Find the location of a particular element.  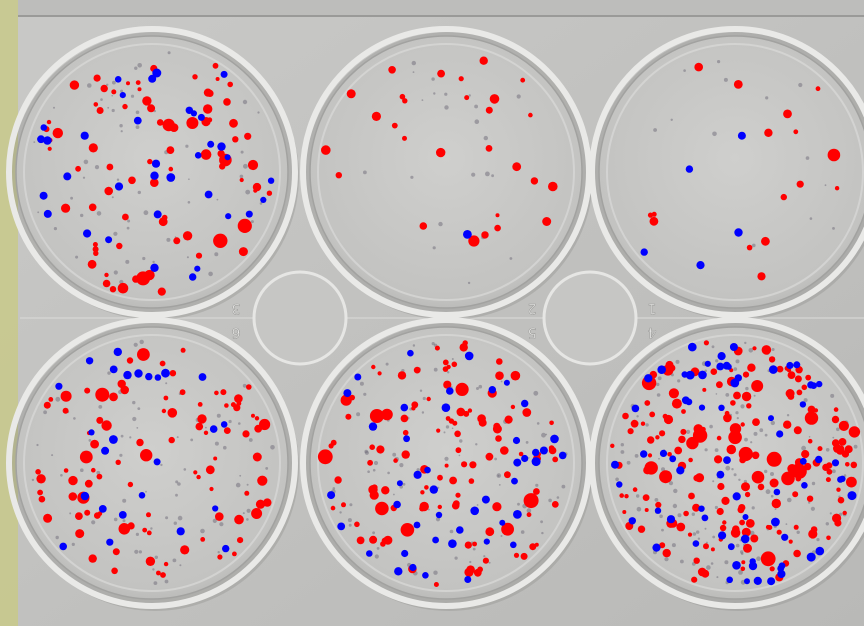

well-rim is located at coordinates (726, 172).